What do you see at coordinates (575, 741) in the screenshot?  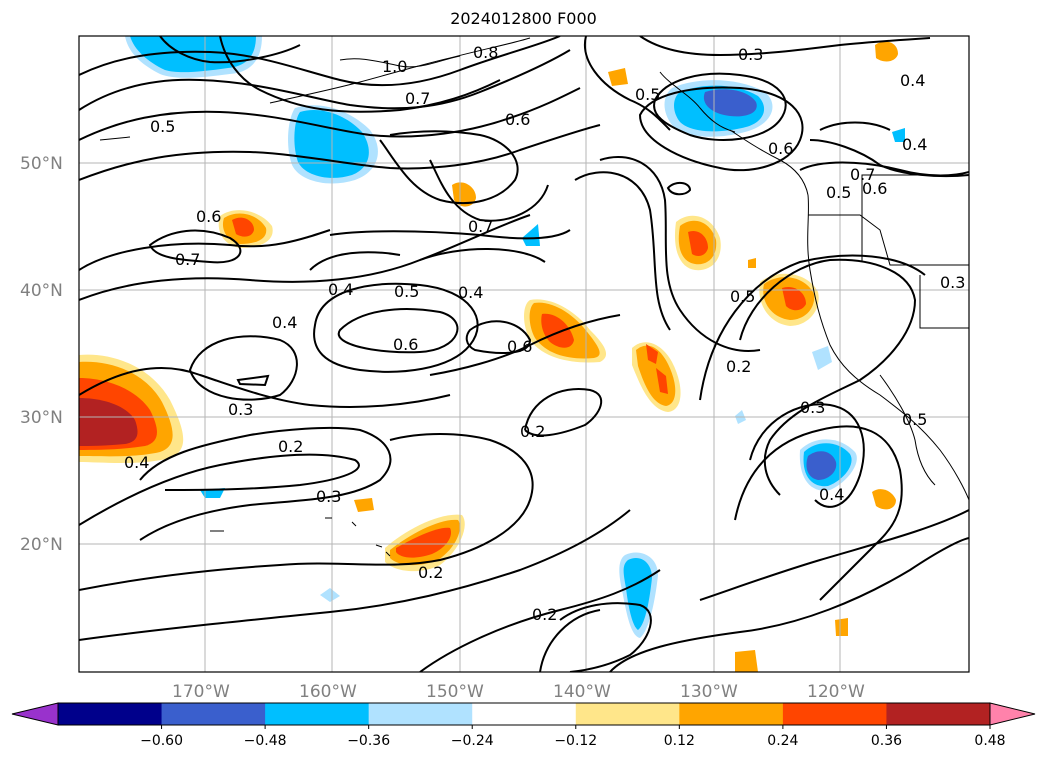 I see `colorbar-tick-label: −0.12` at bounding box center [575, 741].